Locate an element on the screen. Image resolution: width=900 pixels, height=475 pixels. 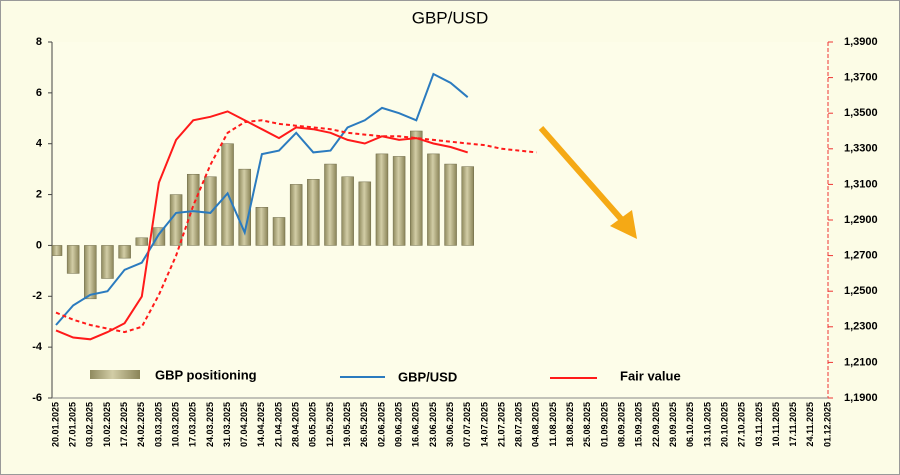
y-tick-label: 6 is located at coordinates (39, 93).